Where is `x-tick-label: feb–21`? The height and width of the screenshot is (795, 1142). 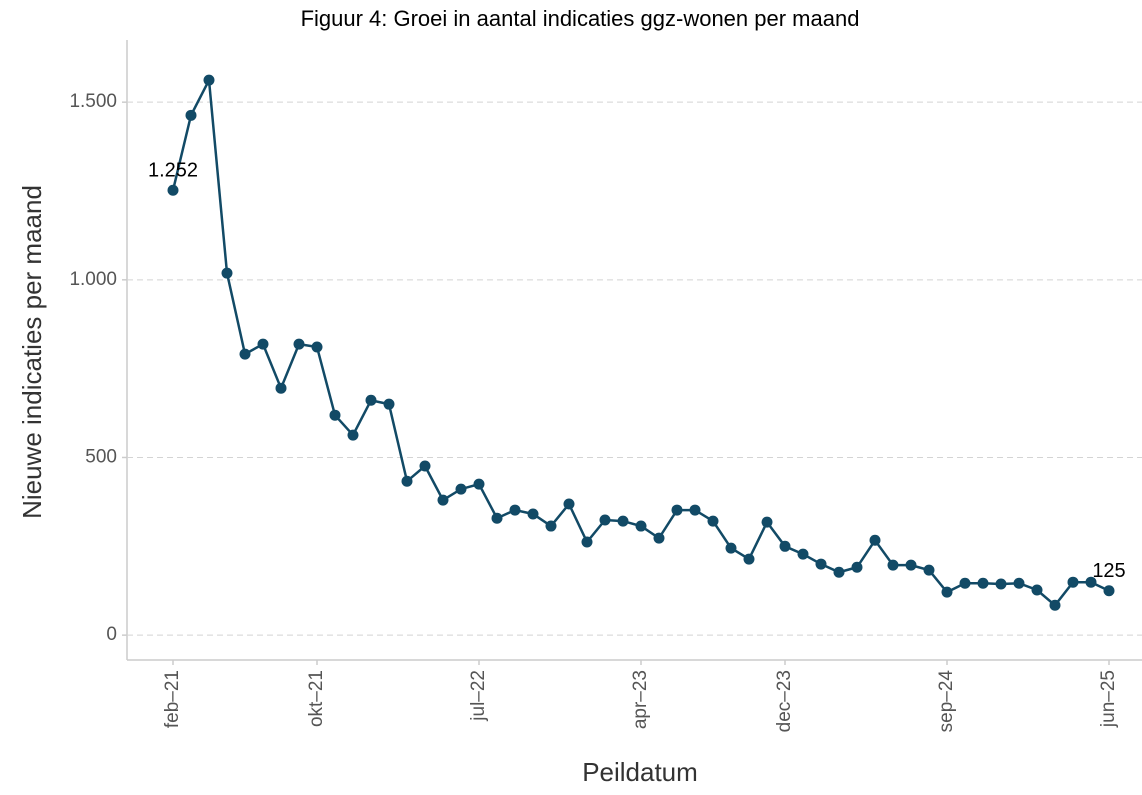 x-tick-label: feb–21 is located at coordinates (172, 699).